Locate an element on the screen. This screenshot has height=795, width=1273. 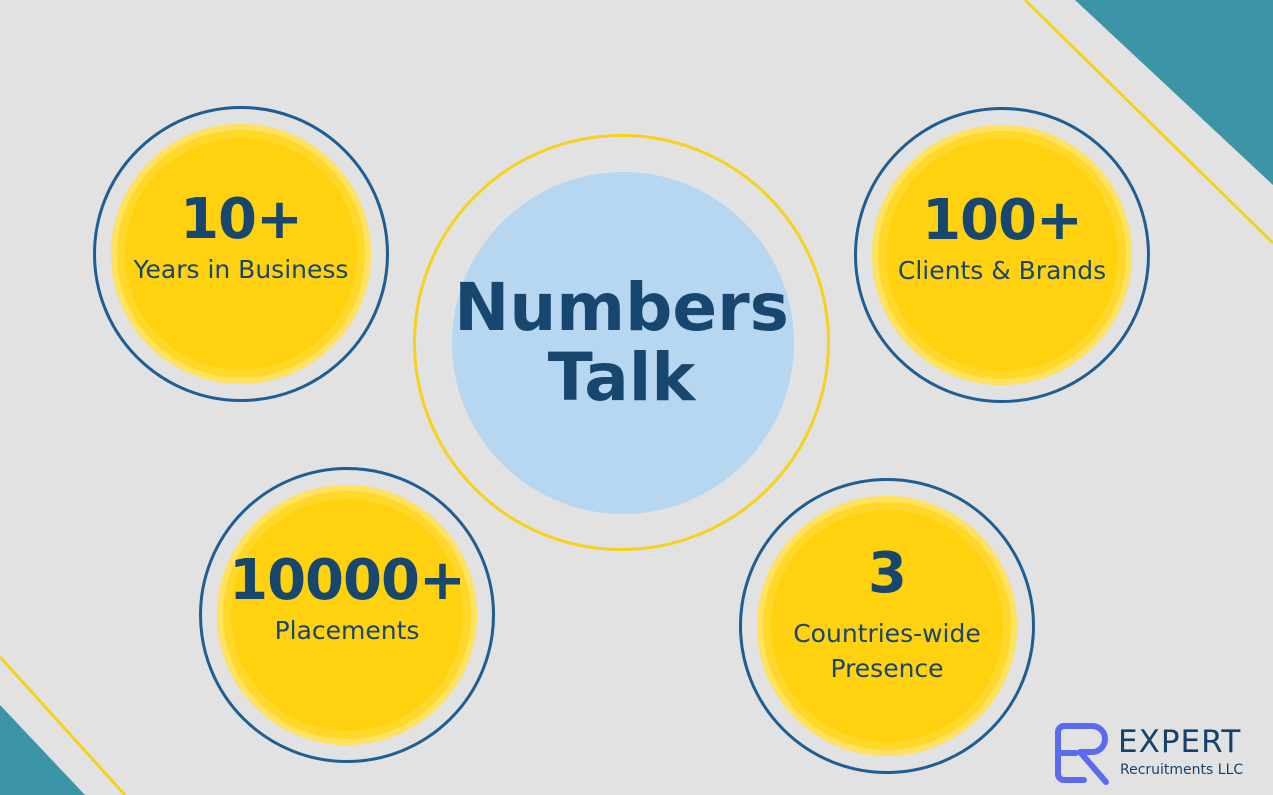
center-disc is located at coordinates (623, 343).